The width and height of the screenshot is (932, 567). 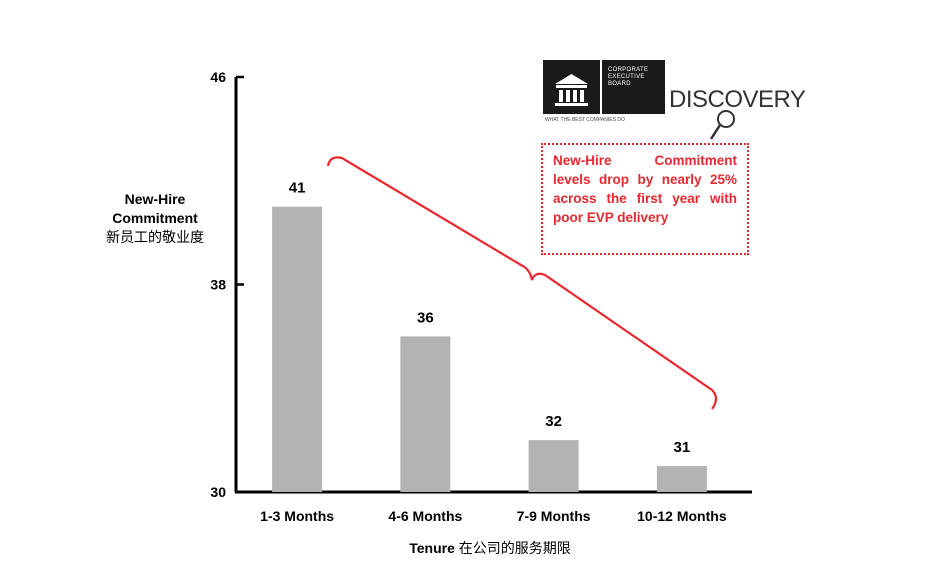 I want to click on x-axis-title-cn: 在公司的服务期限, so click(x=514, y=548).